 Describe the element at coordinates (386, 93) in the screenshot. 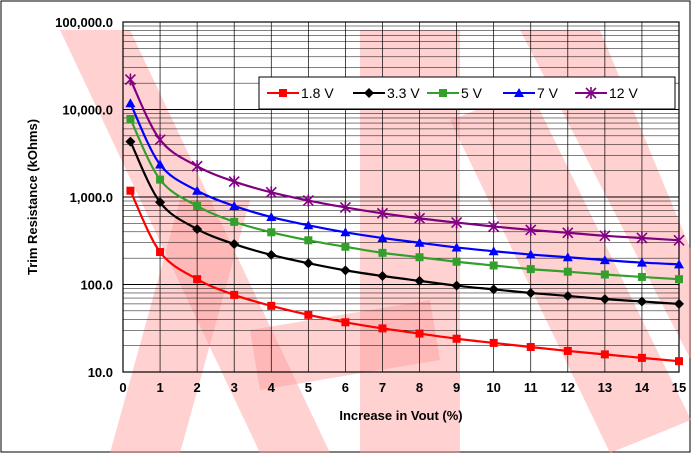

I see `legend-item: 3.3 V` at that location.